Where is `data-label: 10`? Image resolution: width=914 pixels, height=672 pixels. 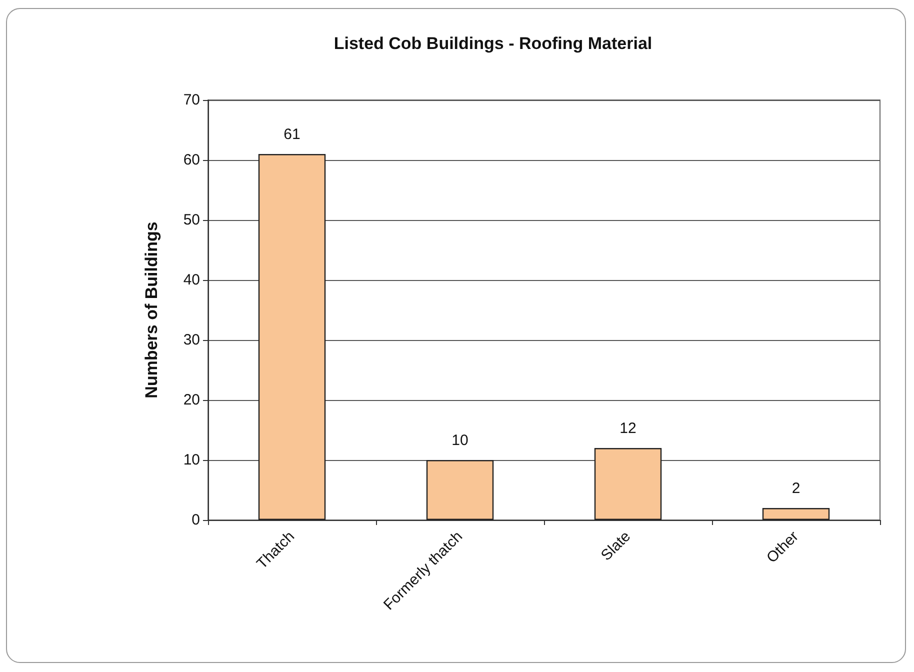
data-label: 10 is located at coordinates (460, 440).